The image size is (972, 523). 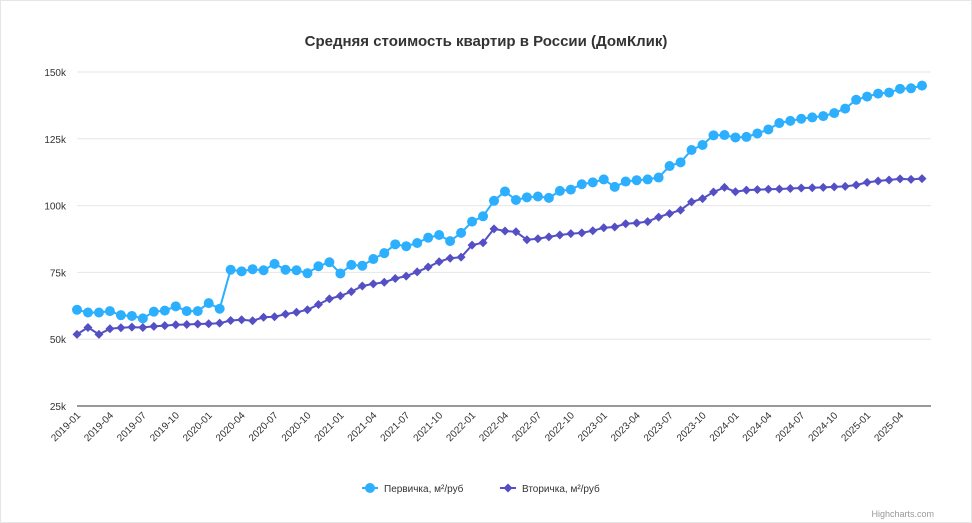 What do you see at coordinates (481, 489) in the screenshot?
I see `legend: Первичка, м²/руб Вторичка, м²/руб` at bounding box center [481, 489].